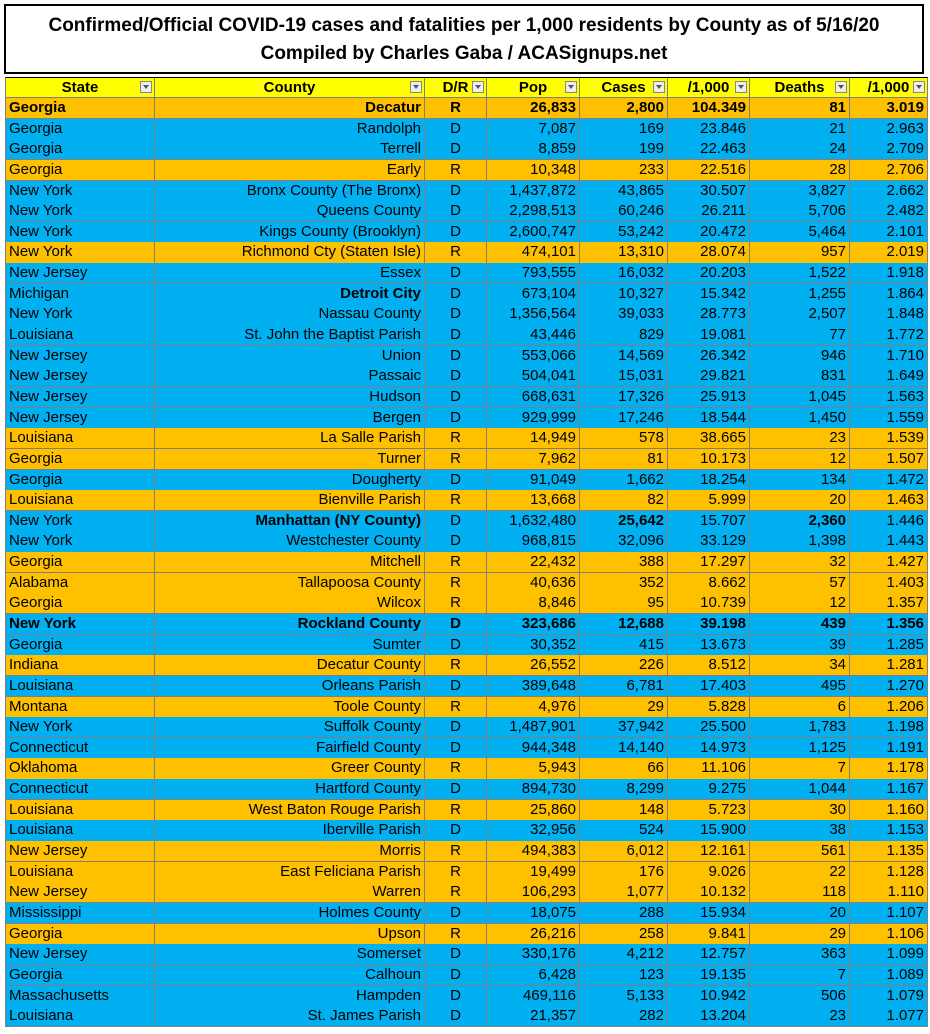 This screenshot has width=930, height=1034. I want to click on table-cell: 1.446, so click(889, 521).